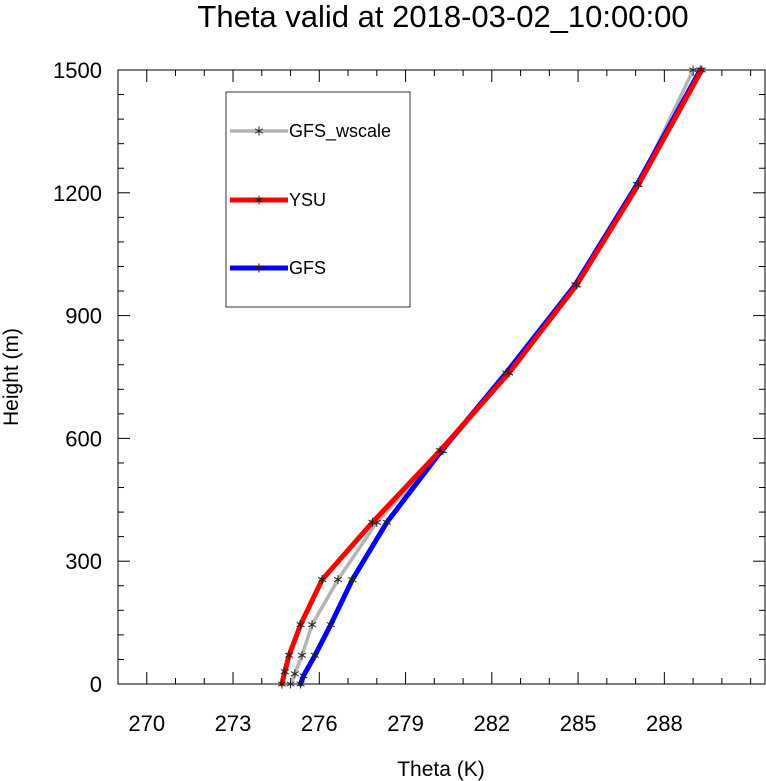 Image resolution: width=766 pixels, height=781 pixels. Describe the element at coordinates (233, 723) in the screenshot. I see `x-tick-label: 273` at that location.